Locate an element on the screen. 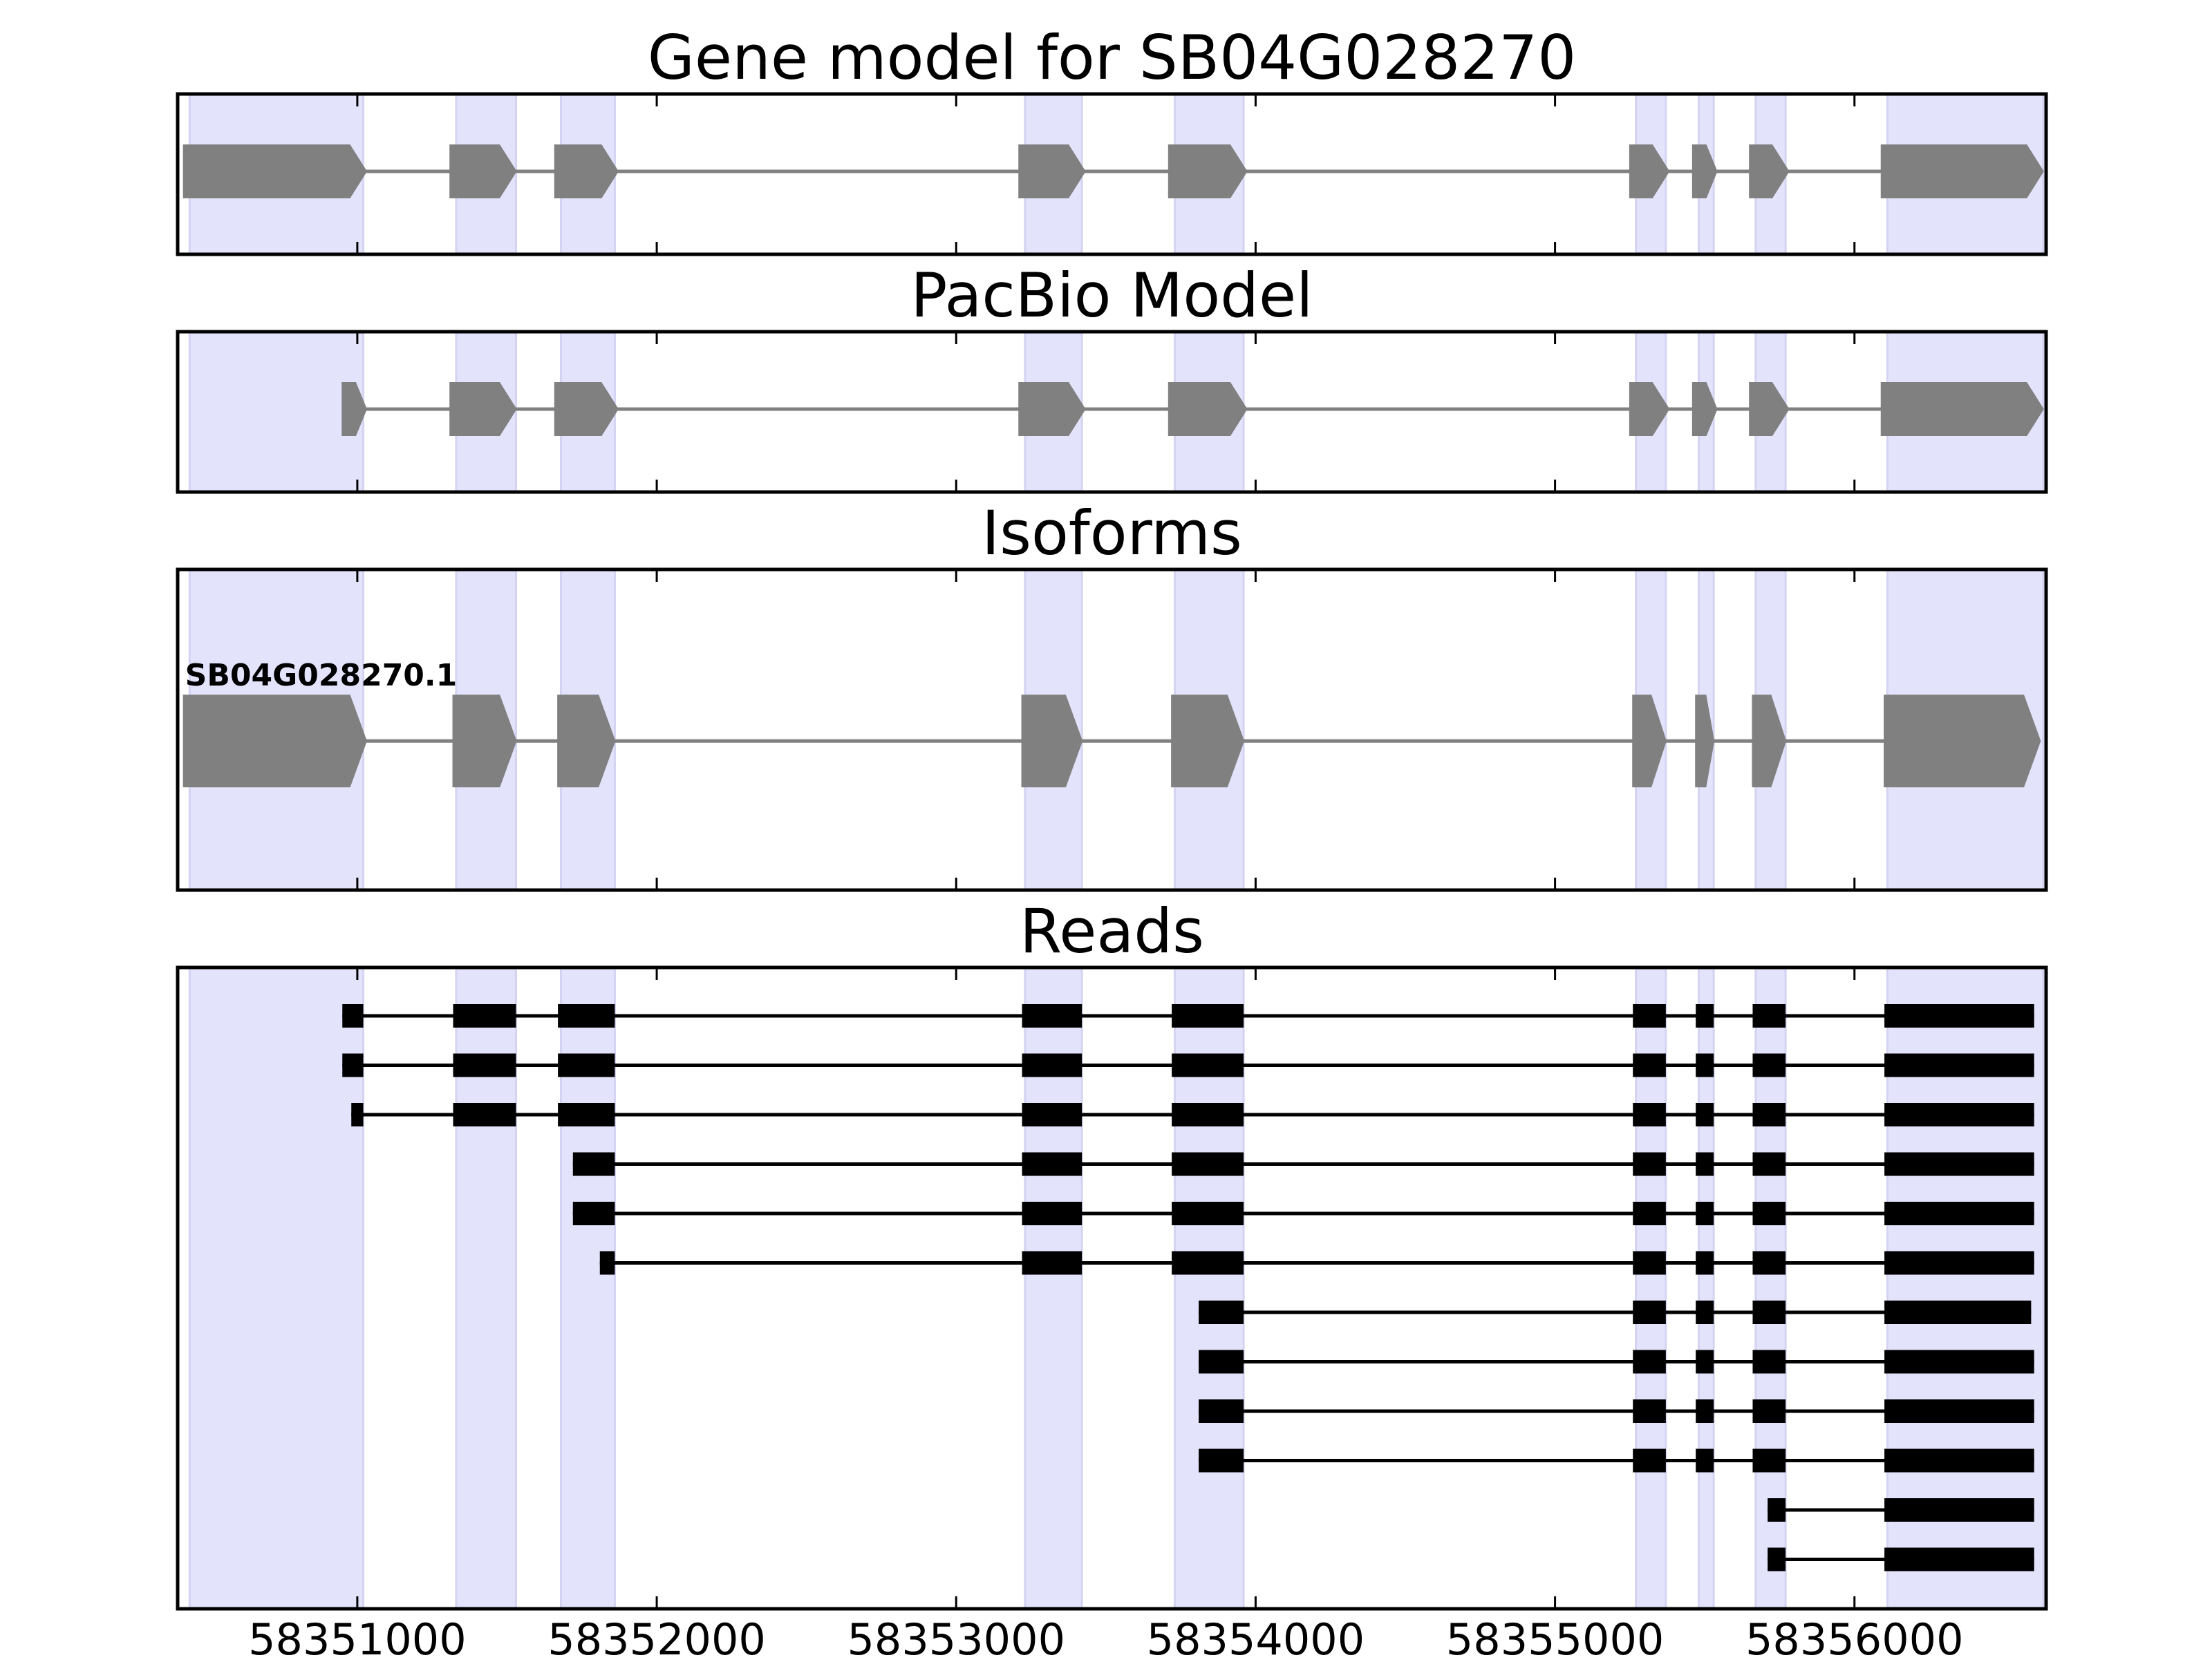  x-tick-label: 58351000 is located at coordinates (357, 1637).